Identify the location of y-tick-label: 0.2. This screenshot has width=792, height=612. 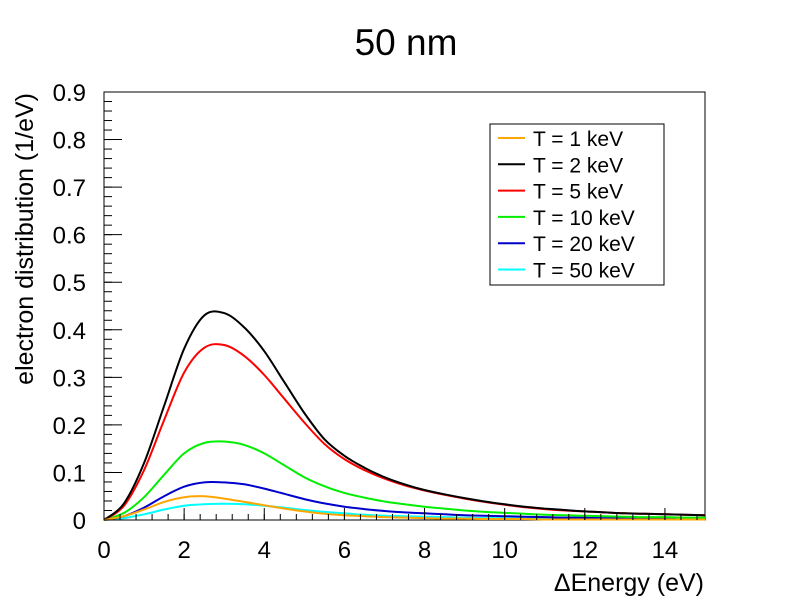
(69, 426).